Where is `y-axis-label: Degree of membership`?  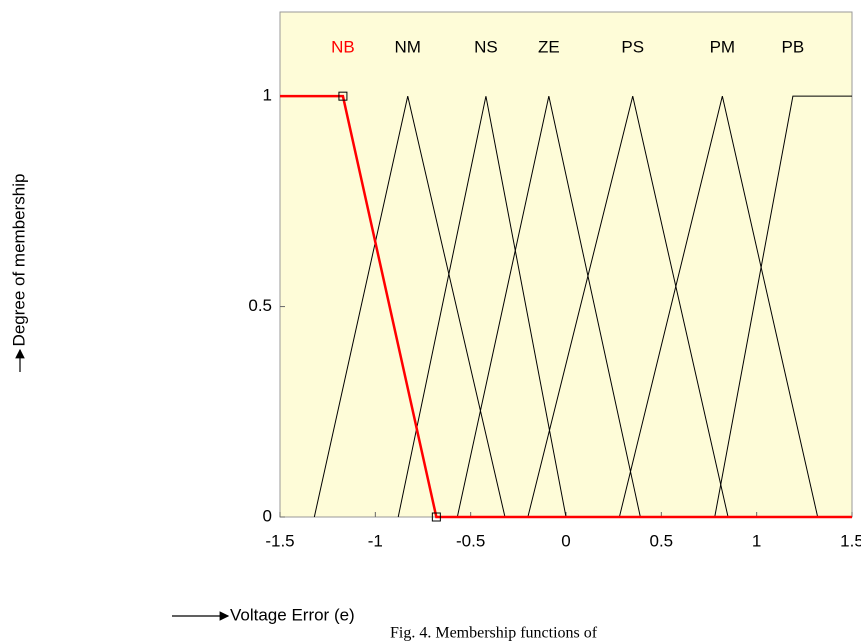
y-axis-label: Degree of membership is located at coordinates (18, 260).